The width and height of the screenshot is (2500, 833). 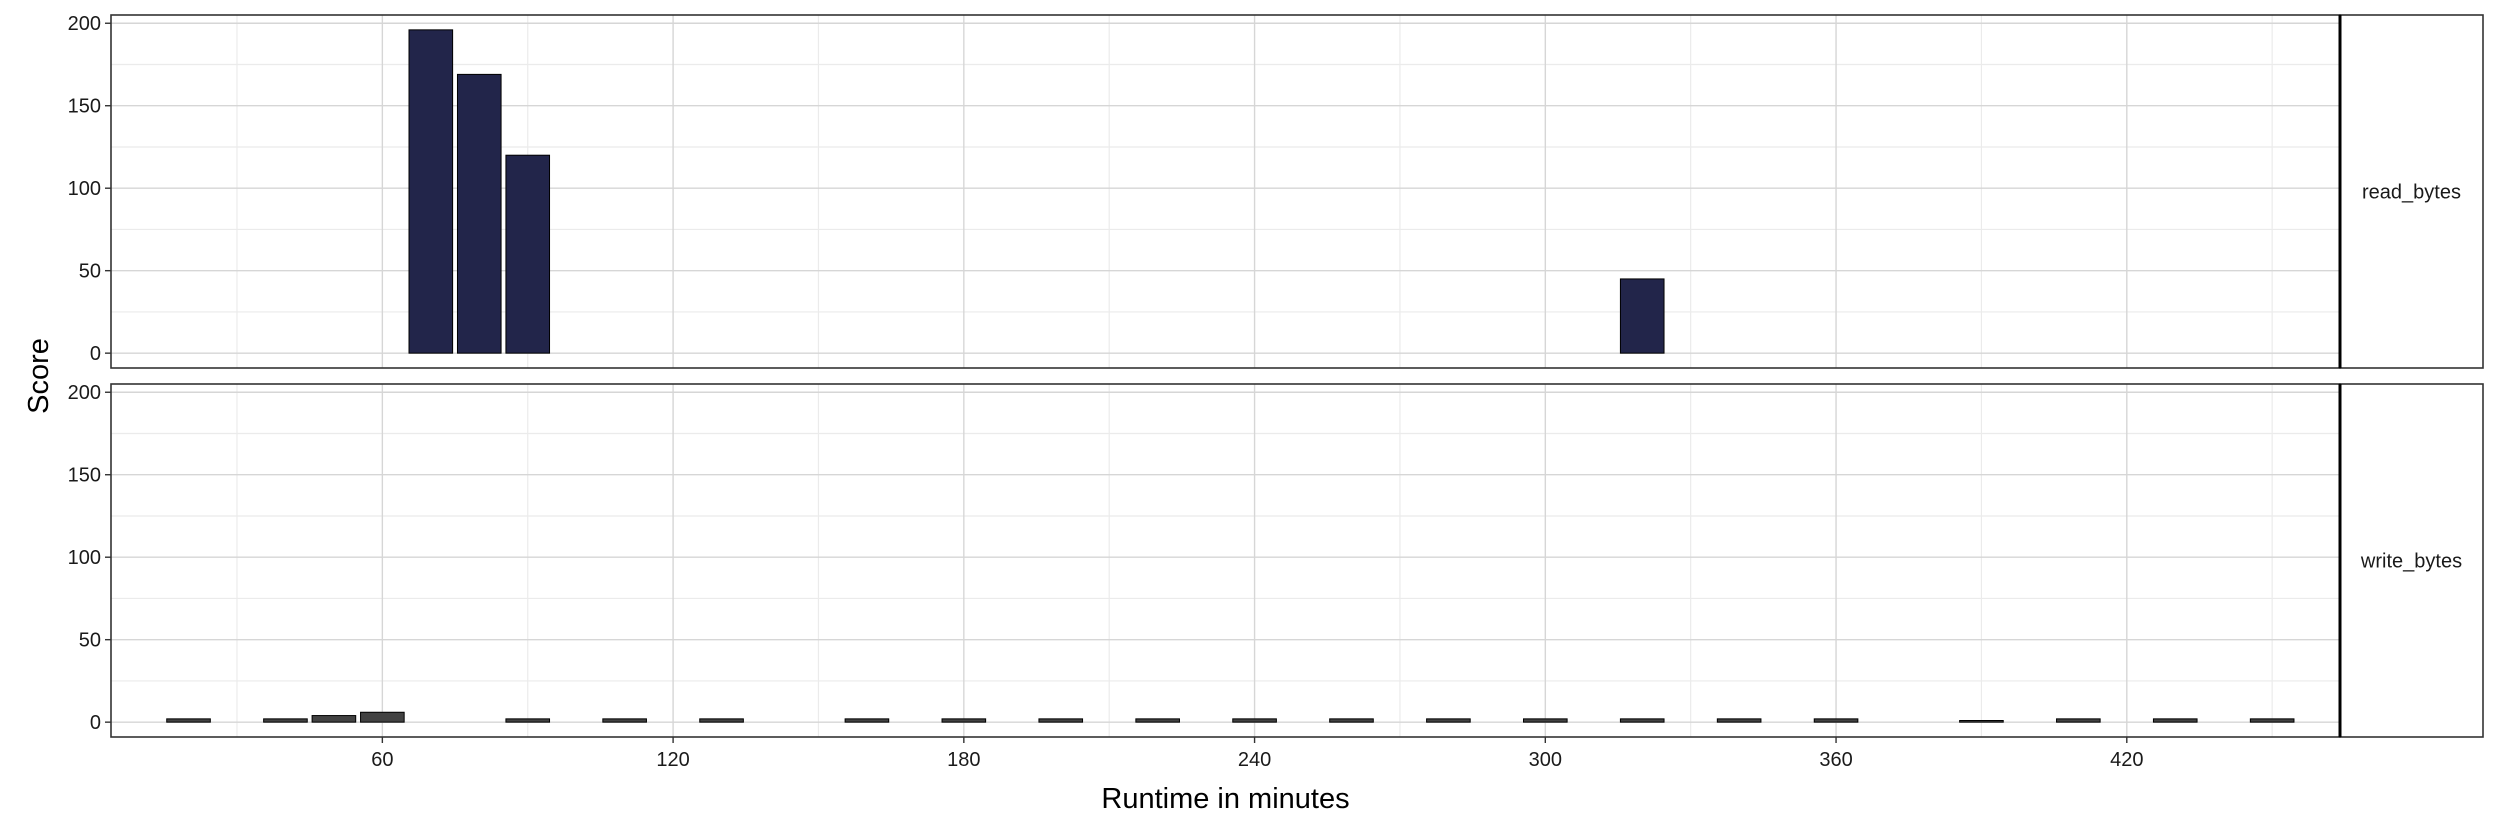 What do you see at coordinates (1835, 760) in the screenshot?
I see `x-tick-label: 360` at bounding box center [1835, 760].